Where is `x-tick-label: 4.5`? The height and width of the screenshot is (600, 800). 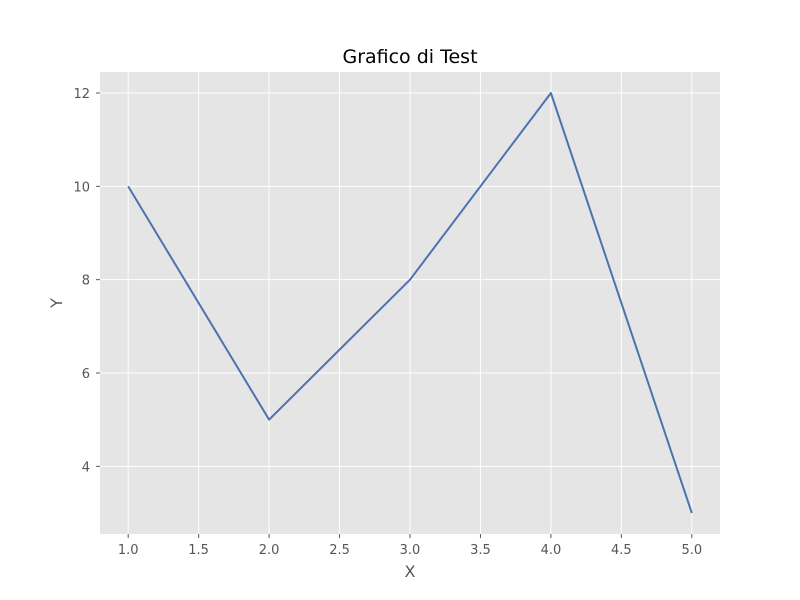
x-tick-label: 4.5 is located at coordinates (621, 550).